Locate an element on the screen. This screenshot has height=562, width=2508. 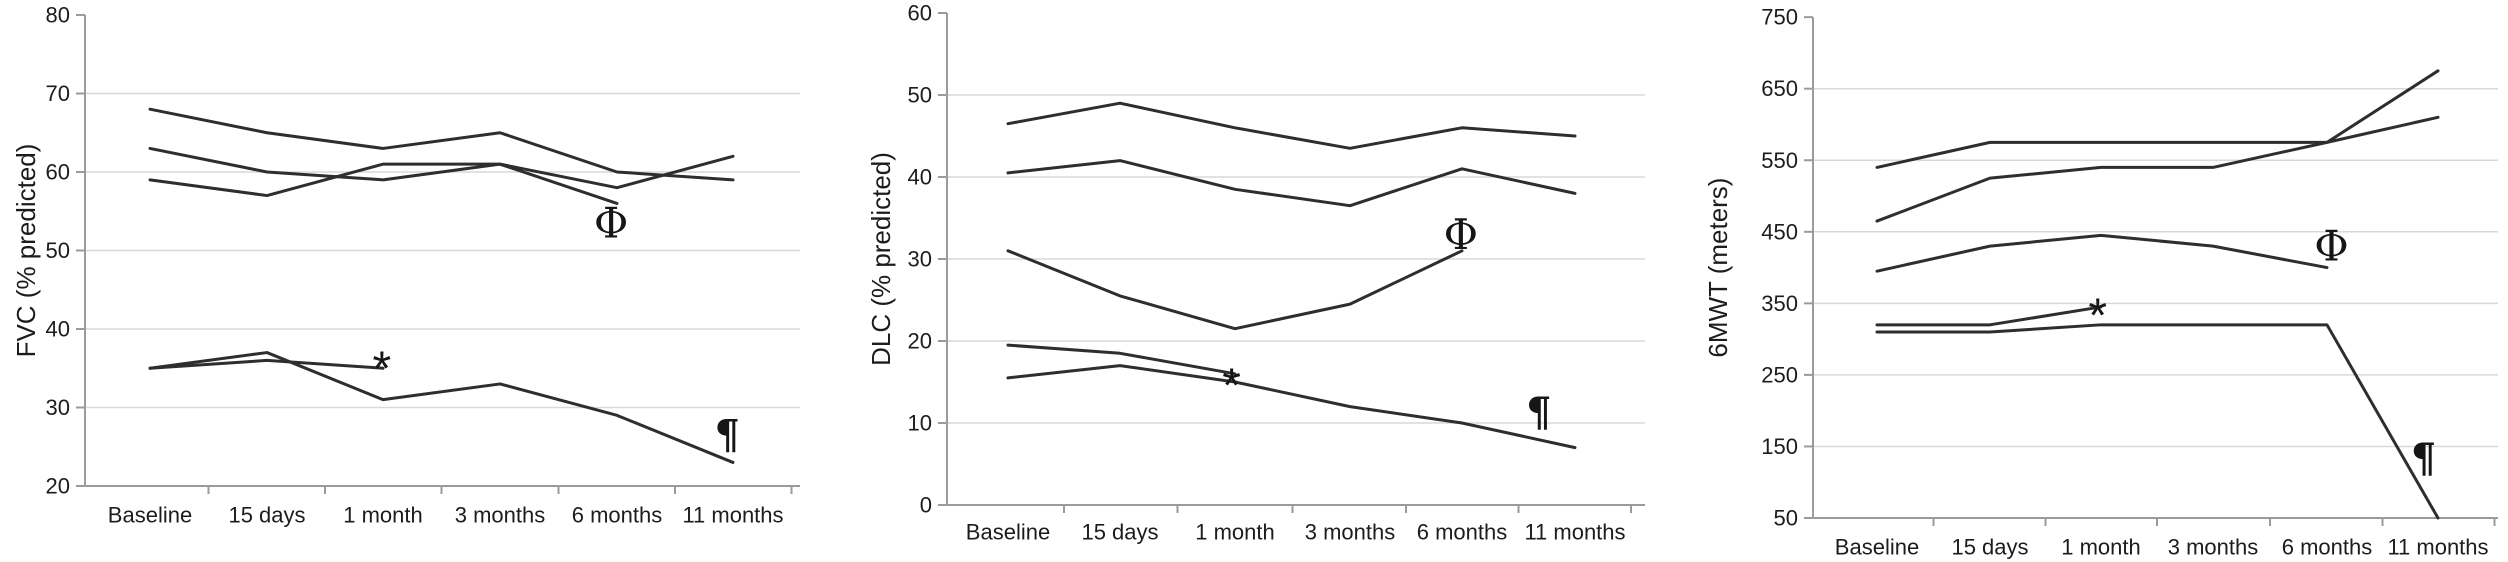
y-tick-label: 350 is located at coordinates (1779, 303).